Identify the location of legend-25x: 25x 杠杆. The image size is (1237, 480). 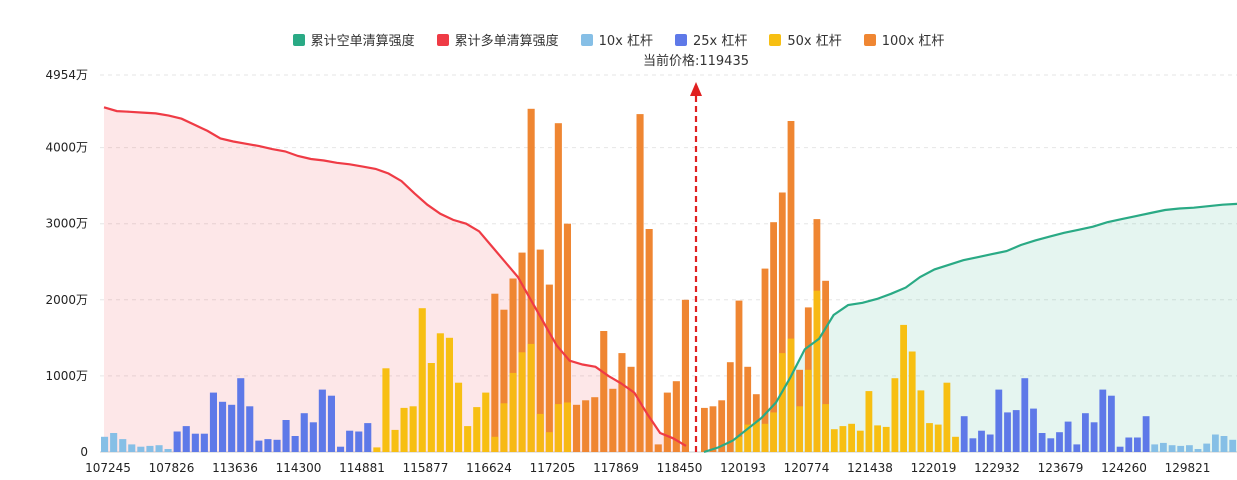
(711, 39).